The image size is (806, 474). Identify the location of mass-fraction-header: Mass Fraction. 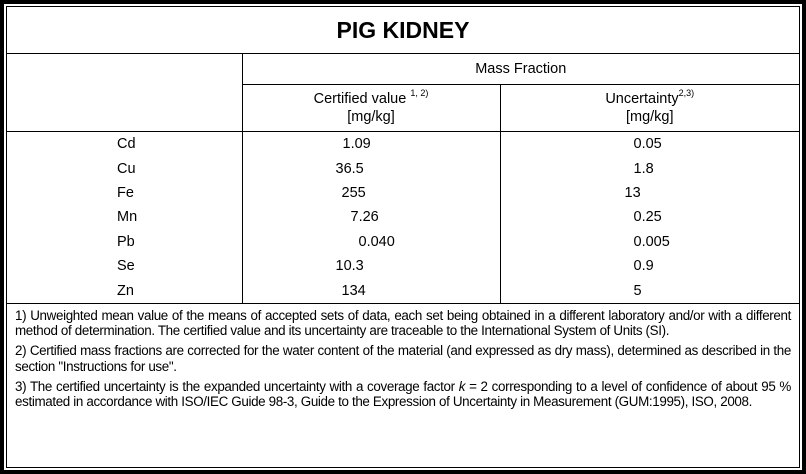
(520, 69).